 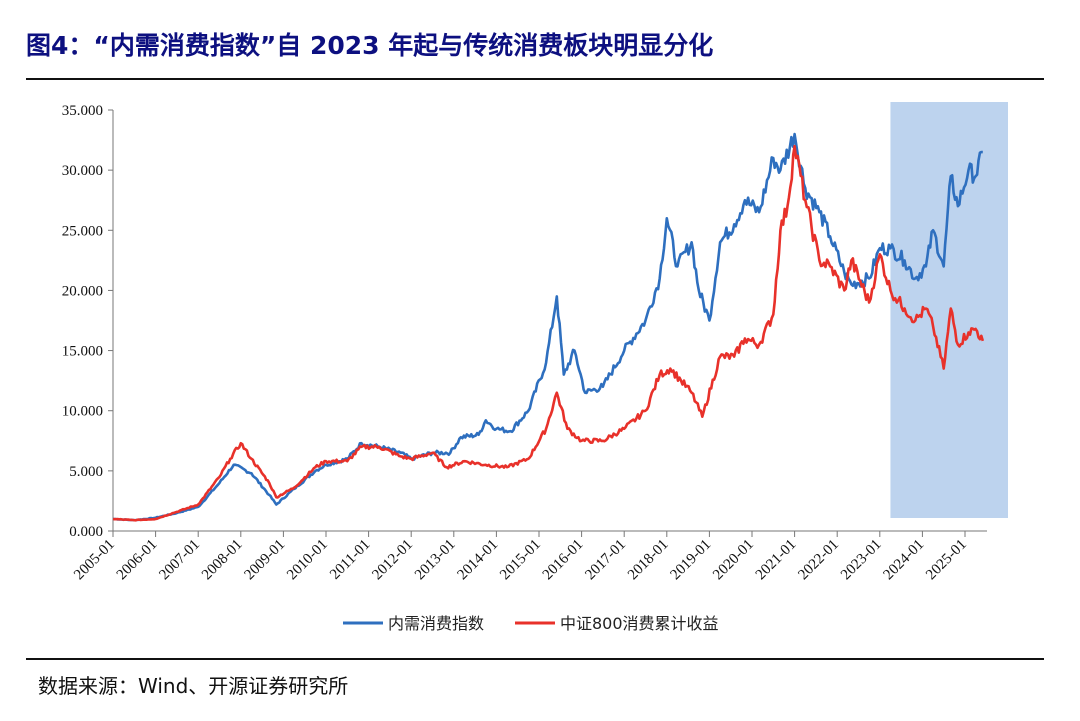 I want to click on x-tick-label: 2011-01, so click(x=350, y=560).